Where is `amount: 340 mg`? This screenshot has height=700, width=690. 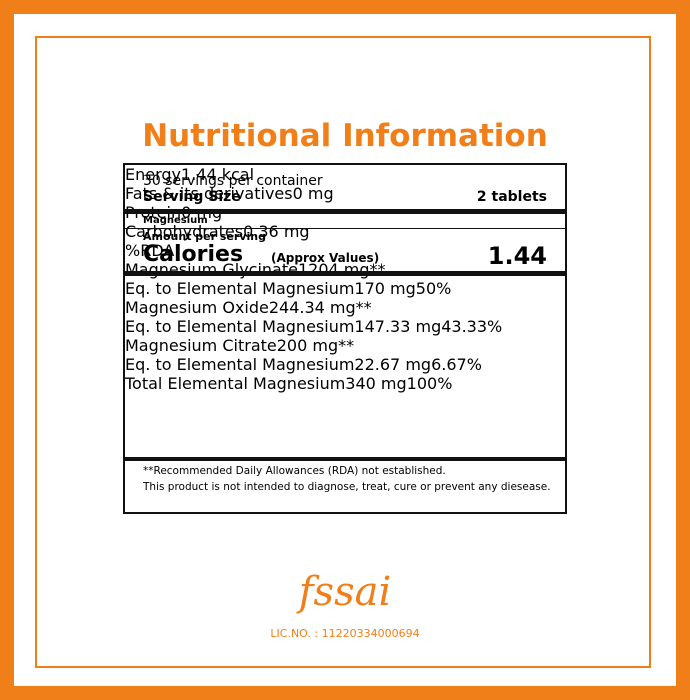 amount: 340 mg is located at coordinates (376, 383).